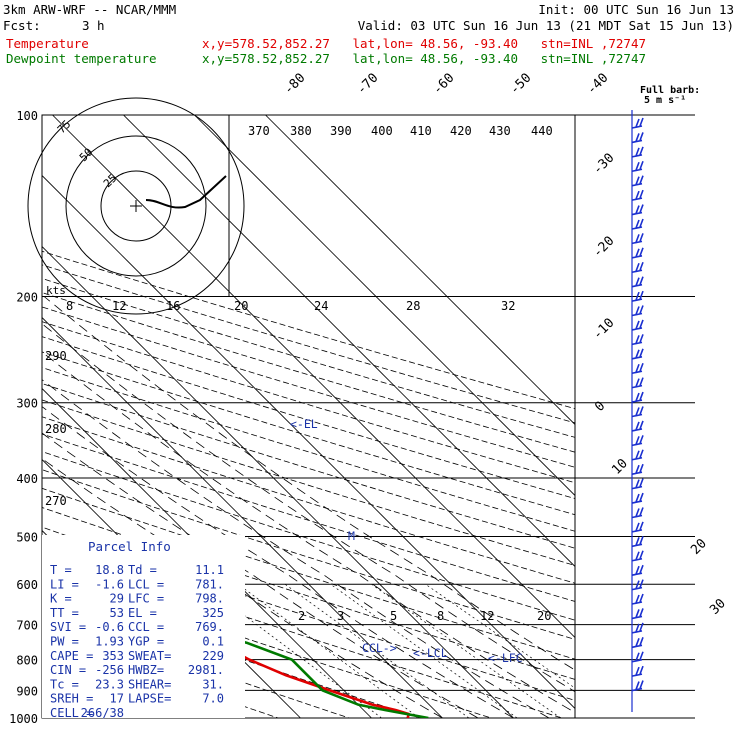 Image resolution: width=740 pixels, height=740 pixels. What do you see at coordinates (413, 306) in the screenshot?
I see `hodo-speed-tick: 28` at bounding box center [413, 306].